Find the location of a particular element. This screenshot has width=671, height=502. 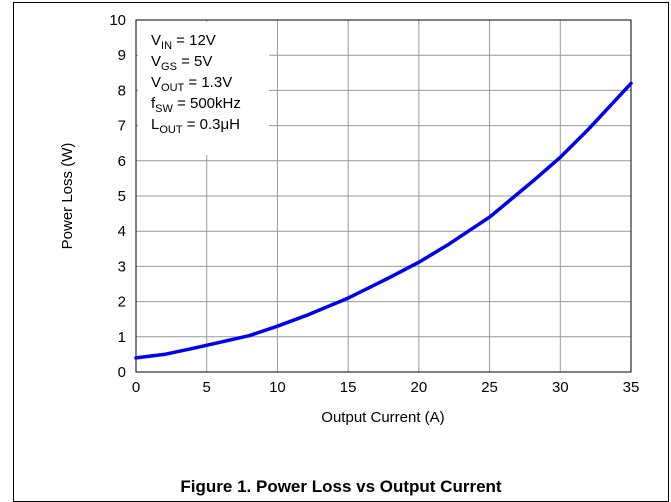

y-tick-label: 5 is located at coordinates (122, 196).